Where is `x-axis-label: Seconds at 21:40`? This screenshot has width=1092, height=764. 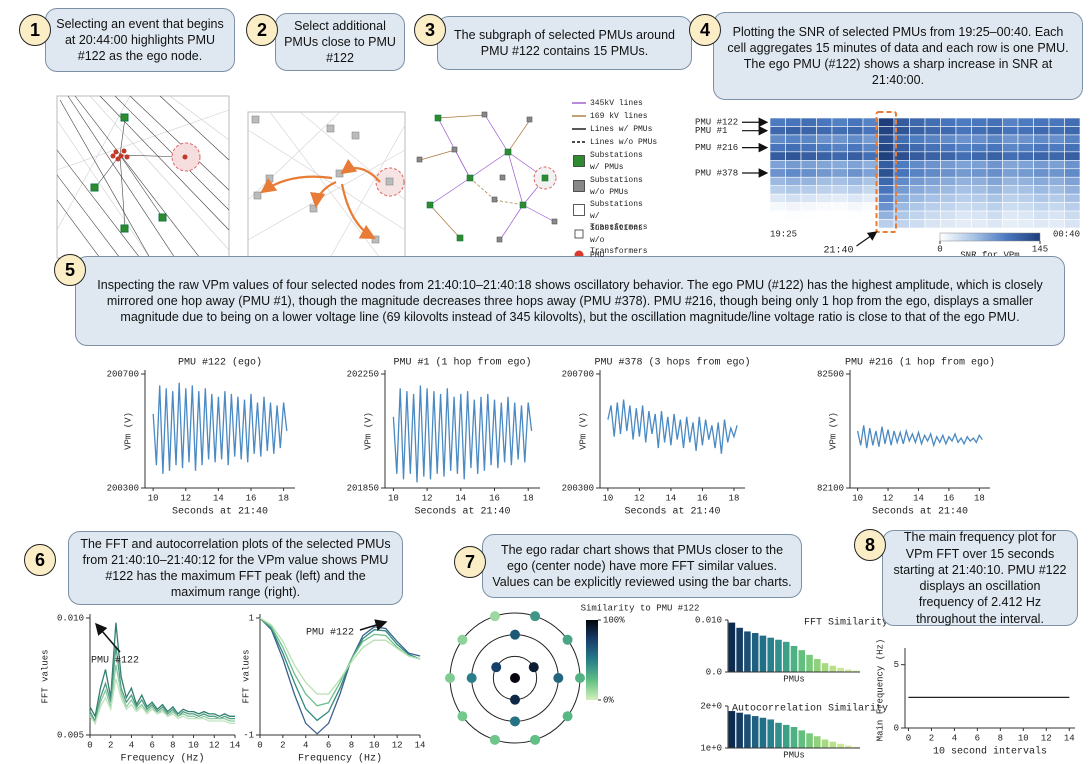
x-axis-label: Seconds at 21:40 is located at coordinates (220, 512).